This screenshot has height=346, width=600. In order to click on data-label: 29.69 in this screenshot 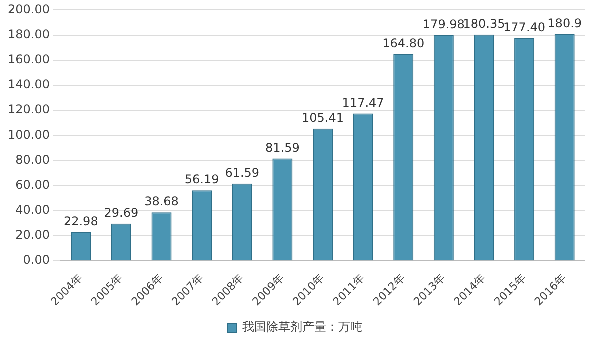, I will do `click(121, 213)`.